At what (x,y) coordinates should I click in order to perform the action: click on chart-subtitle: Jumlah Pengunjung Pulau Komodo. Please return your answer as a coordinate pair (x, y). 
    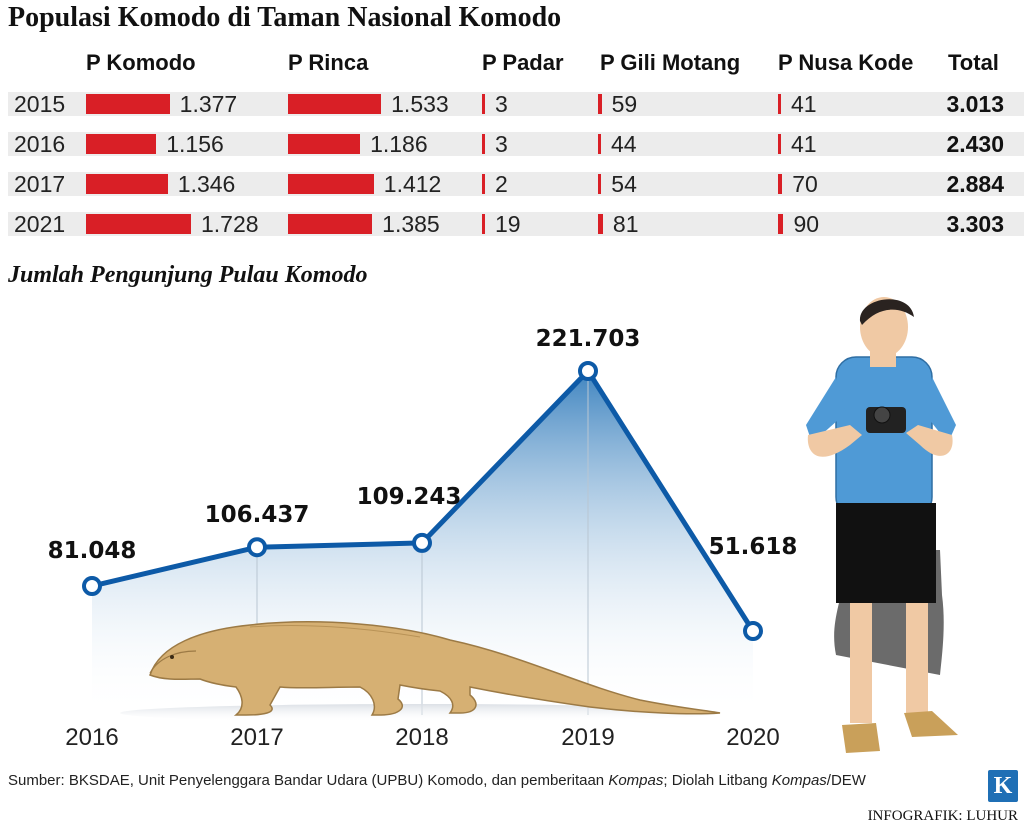
    Looking at the image, I should click on (188, 275).